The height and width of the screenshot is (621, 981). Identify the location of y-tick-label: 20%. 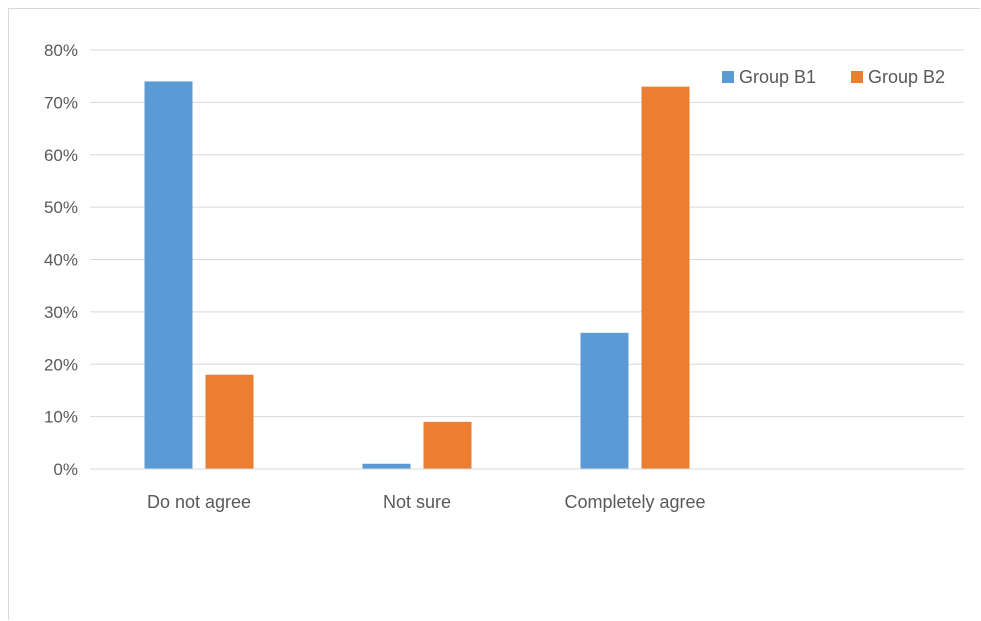
(61, 364).